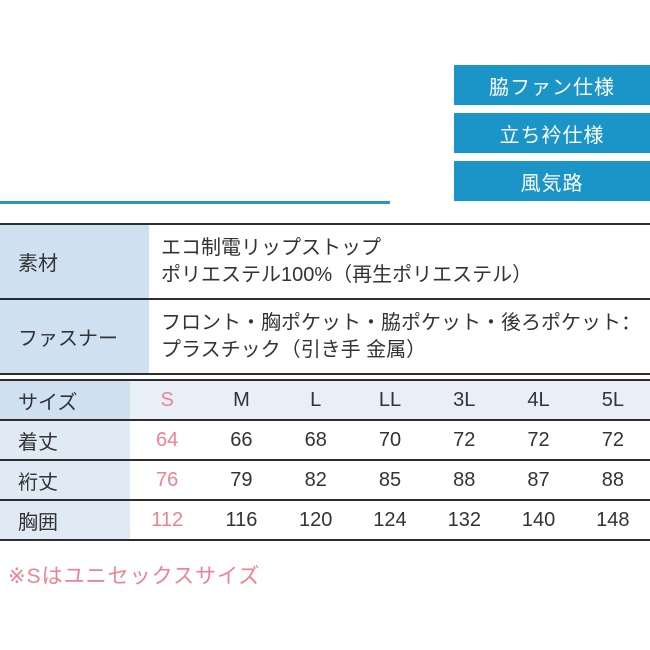 Image resolution: width=650 pixels, height=650 pixels. Describe the element at coordinates (65, 440) in the screenshot. I see `size-row-label: 着丈` at that location.